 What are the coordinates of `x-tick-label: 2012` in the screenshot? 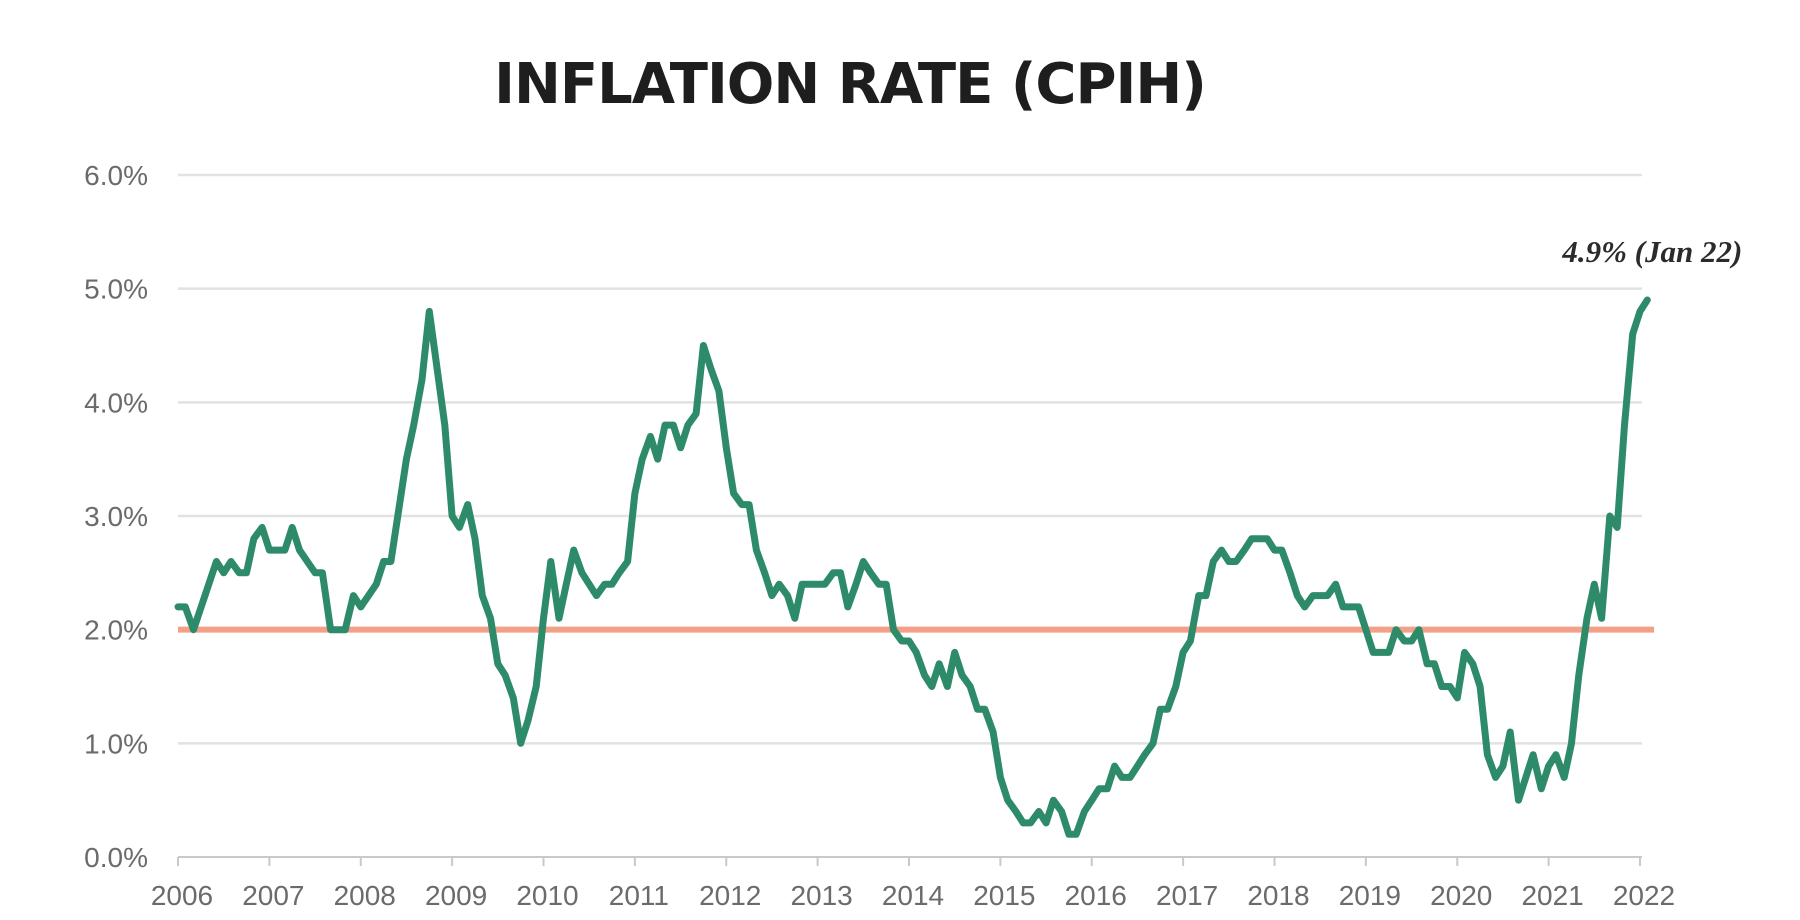 It's located at (730, 895).